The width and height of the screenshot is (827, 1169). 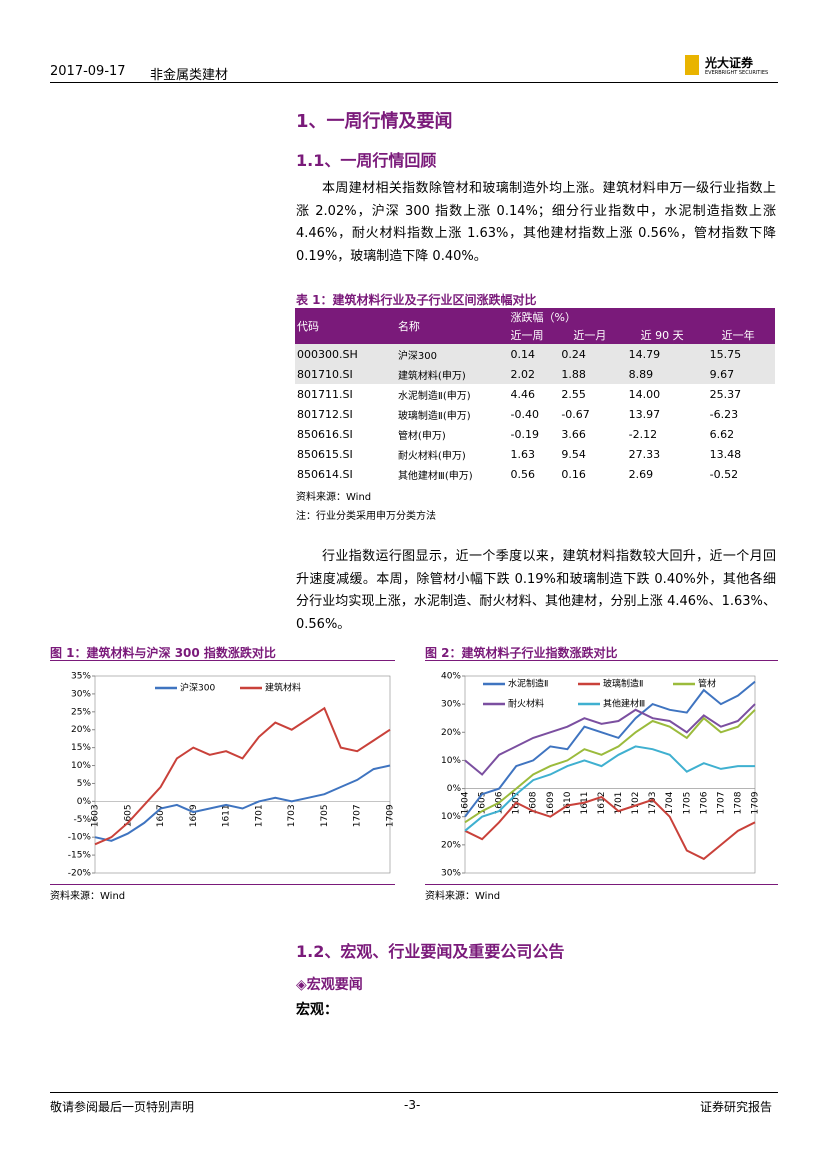 I want to click on x-tick-label: 1707, so click(x=358, y=815).